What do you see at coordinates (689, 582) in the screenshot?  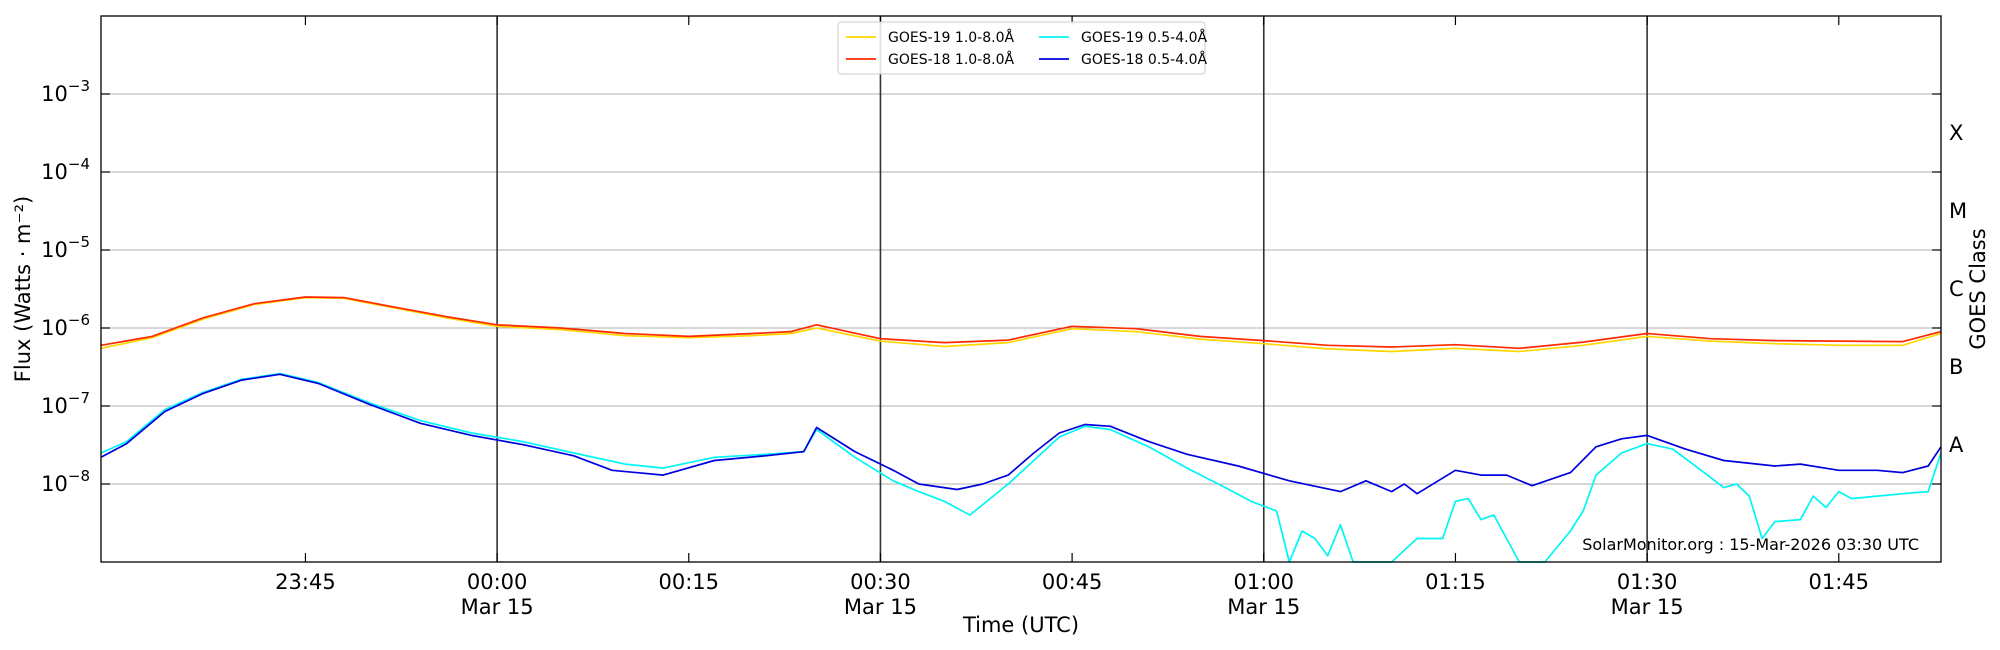 I see `x-tick-label: 00:15` at bounding box center [689, 582].